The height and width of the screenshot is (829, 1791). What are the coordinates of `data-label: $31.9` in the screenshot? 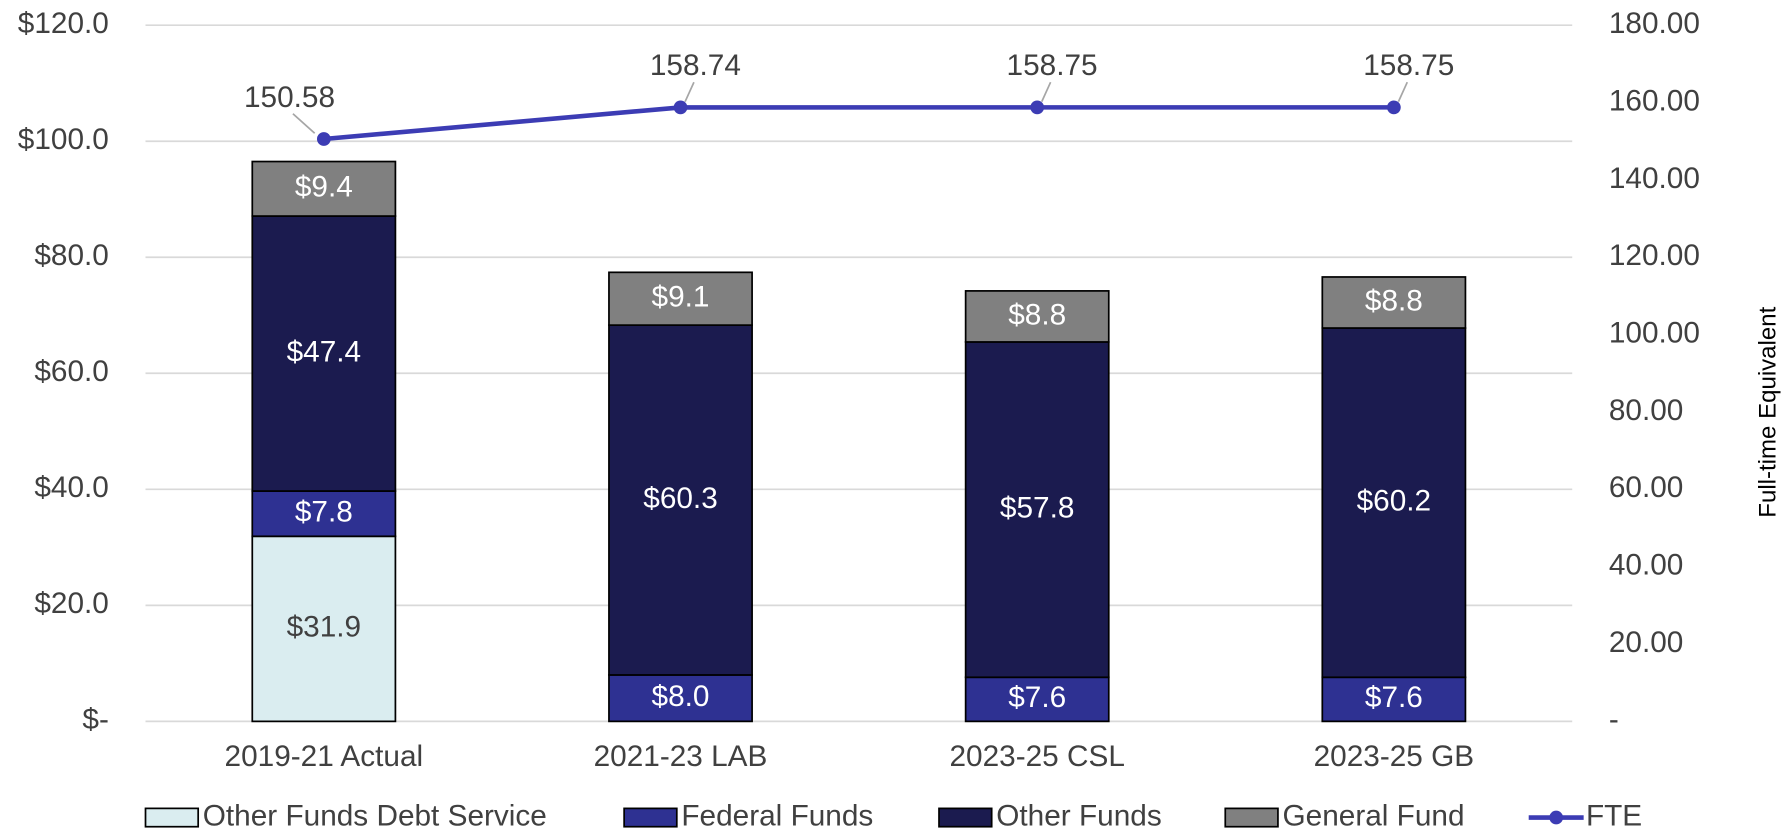 It's located at (324, 627).